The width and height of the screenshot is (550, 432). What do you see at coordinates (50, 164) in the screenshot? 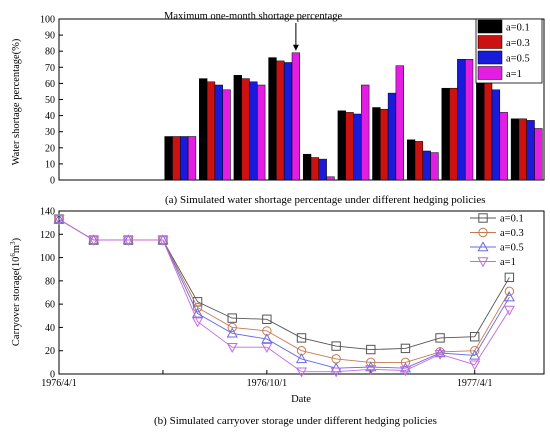
I see `top-ytick-label: 10` at bounding box center [50, 164].